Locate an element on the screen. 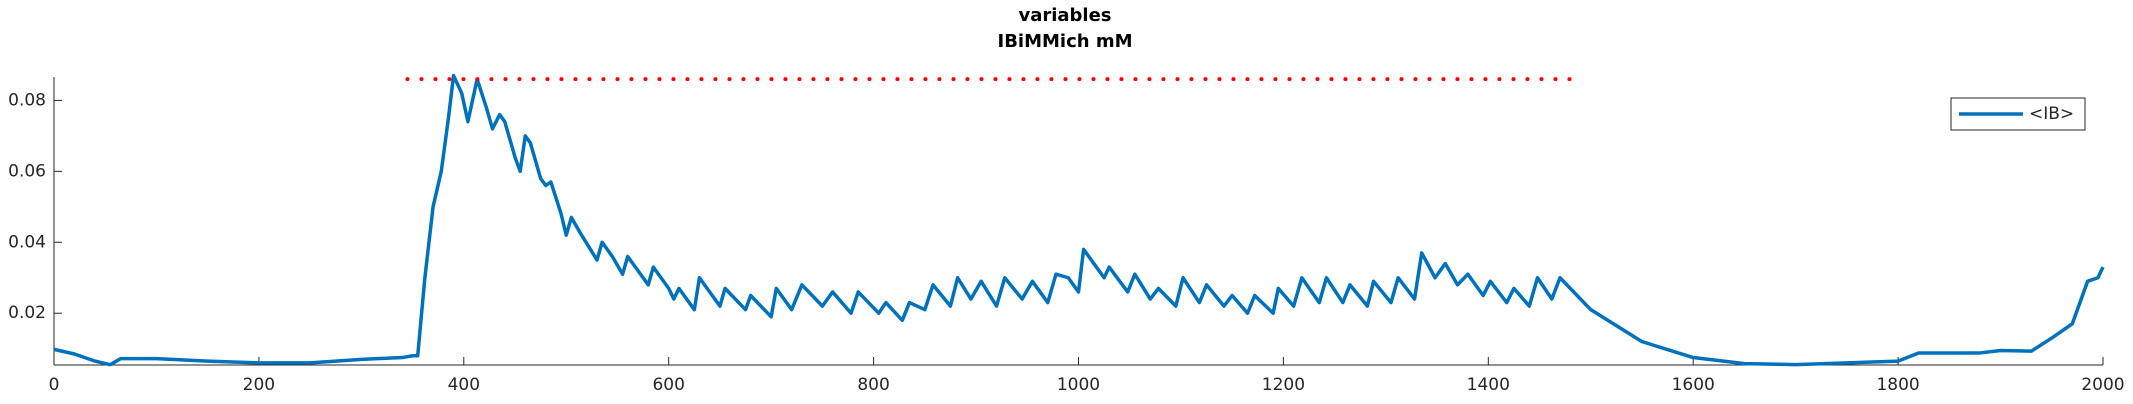 The width and height of the screenshot is (2133, 404). x-tick-label: 2000 is located at coordinates (2102, 385).